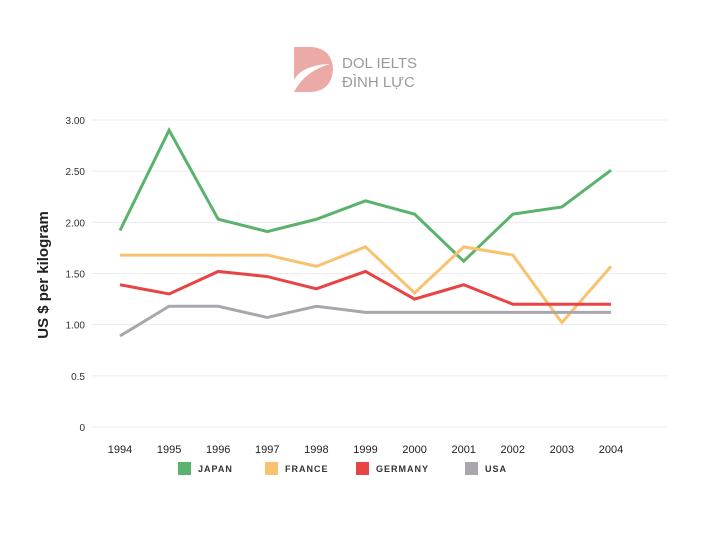  I want to click on x-tick-label: 2001, so click(463, 450).